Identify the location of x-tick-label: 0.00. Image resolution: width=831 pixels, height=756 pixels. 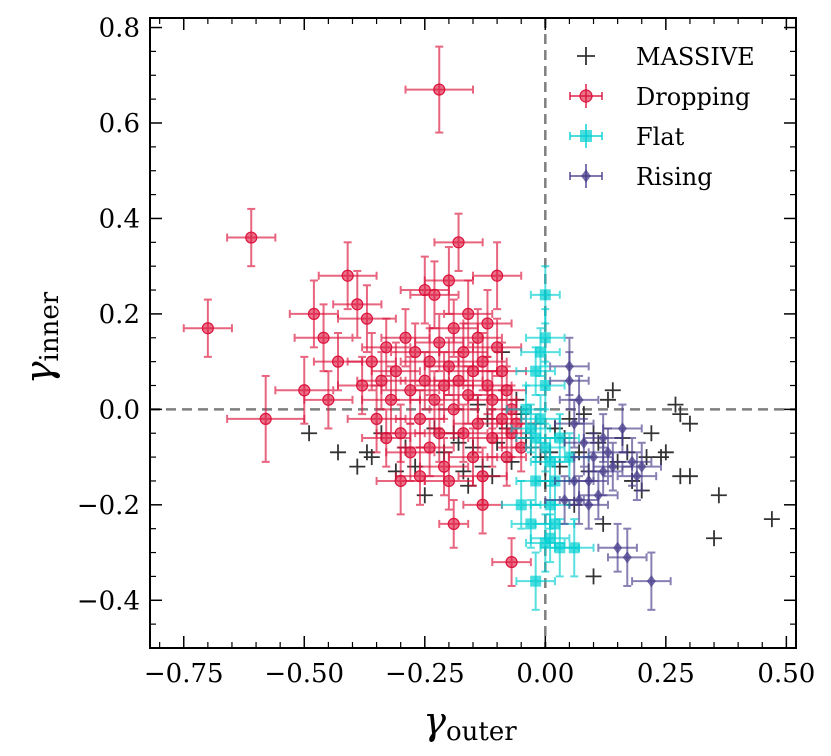
(545, 674).